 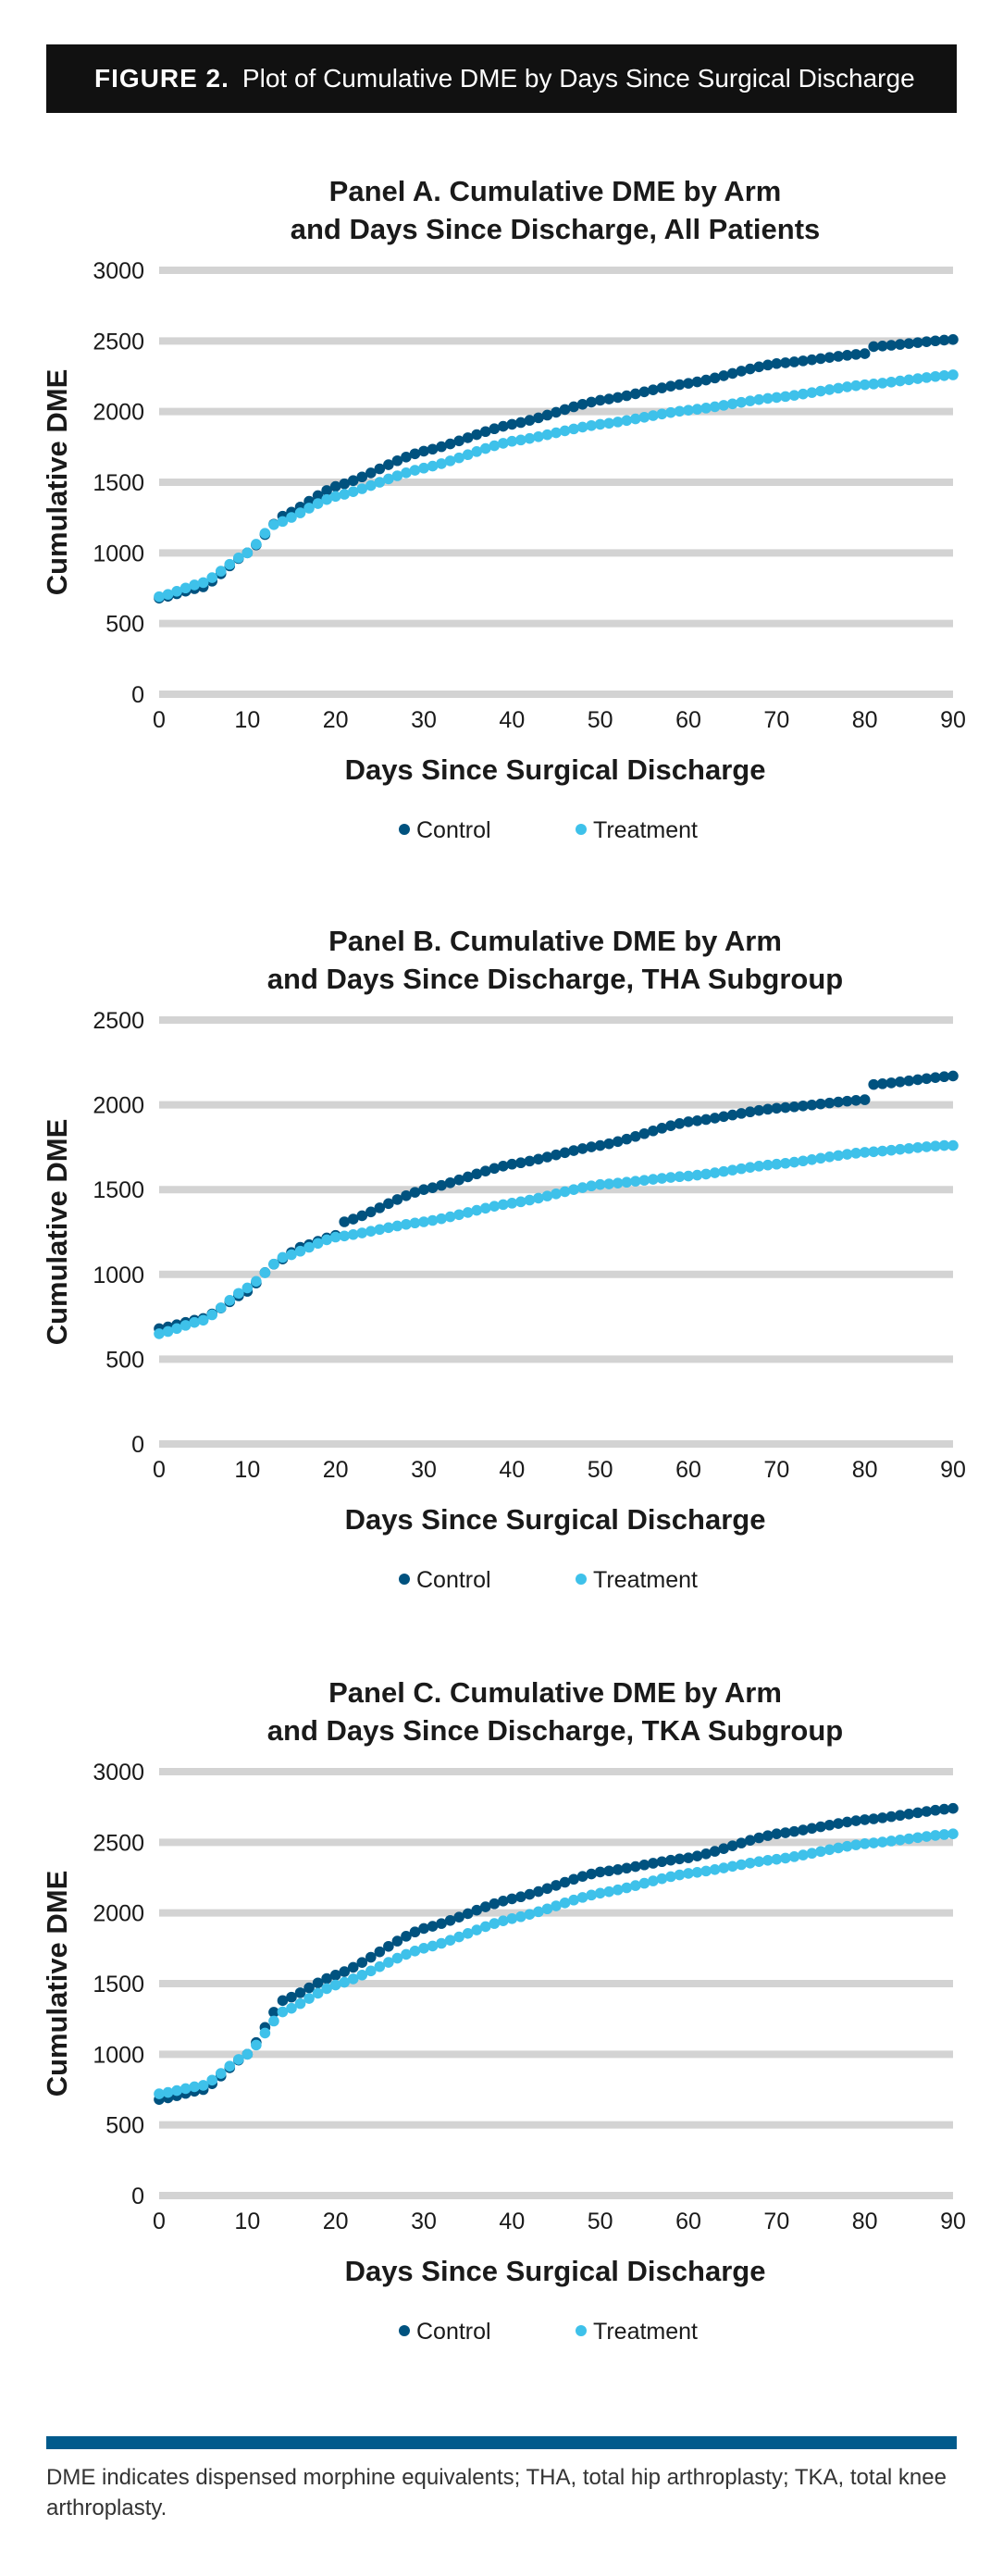 What do you see at coordinates (159, 720) in the screenshot?
I see `x-tick-label: 0` at bounding box center [159, 720].